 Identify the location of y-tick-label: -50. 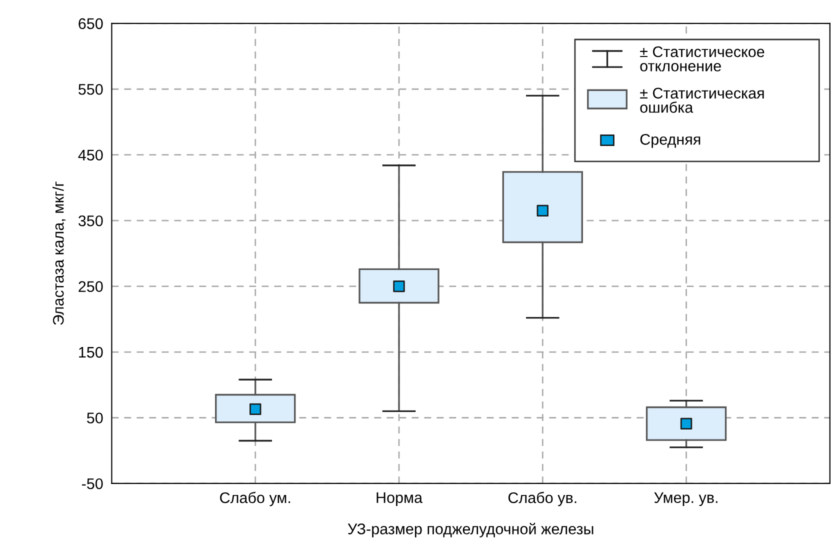
(92, 484).